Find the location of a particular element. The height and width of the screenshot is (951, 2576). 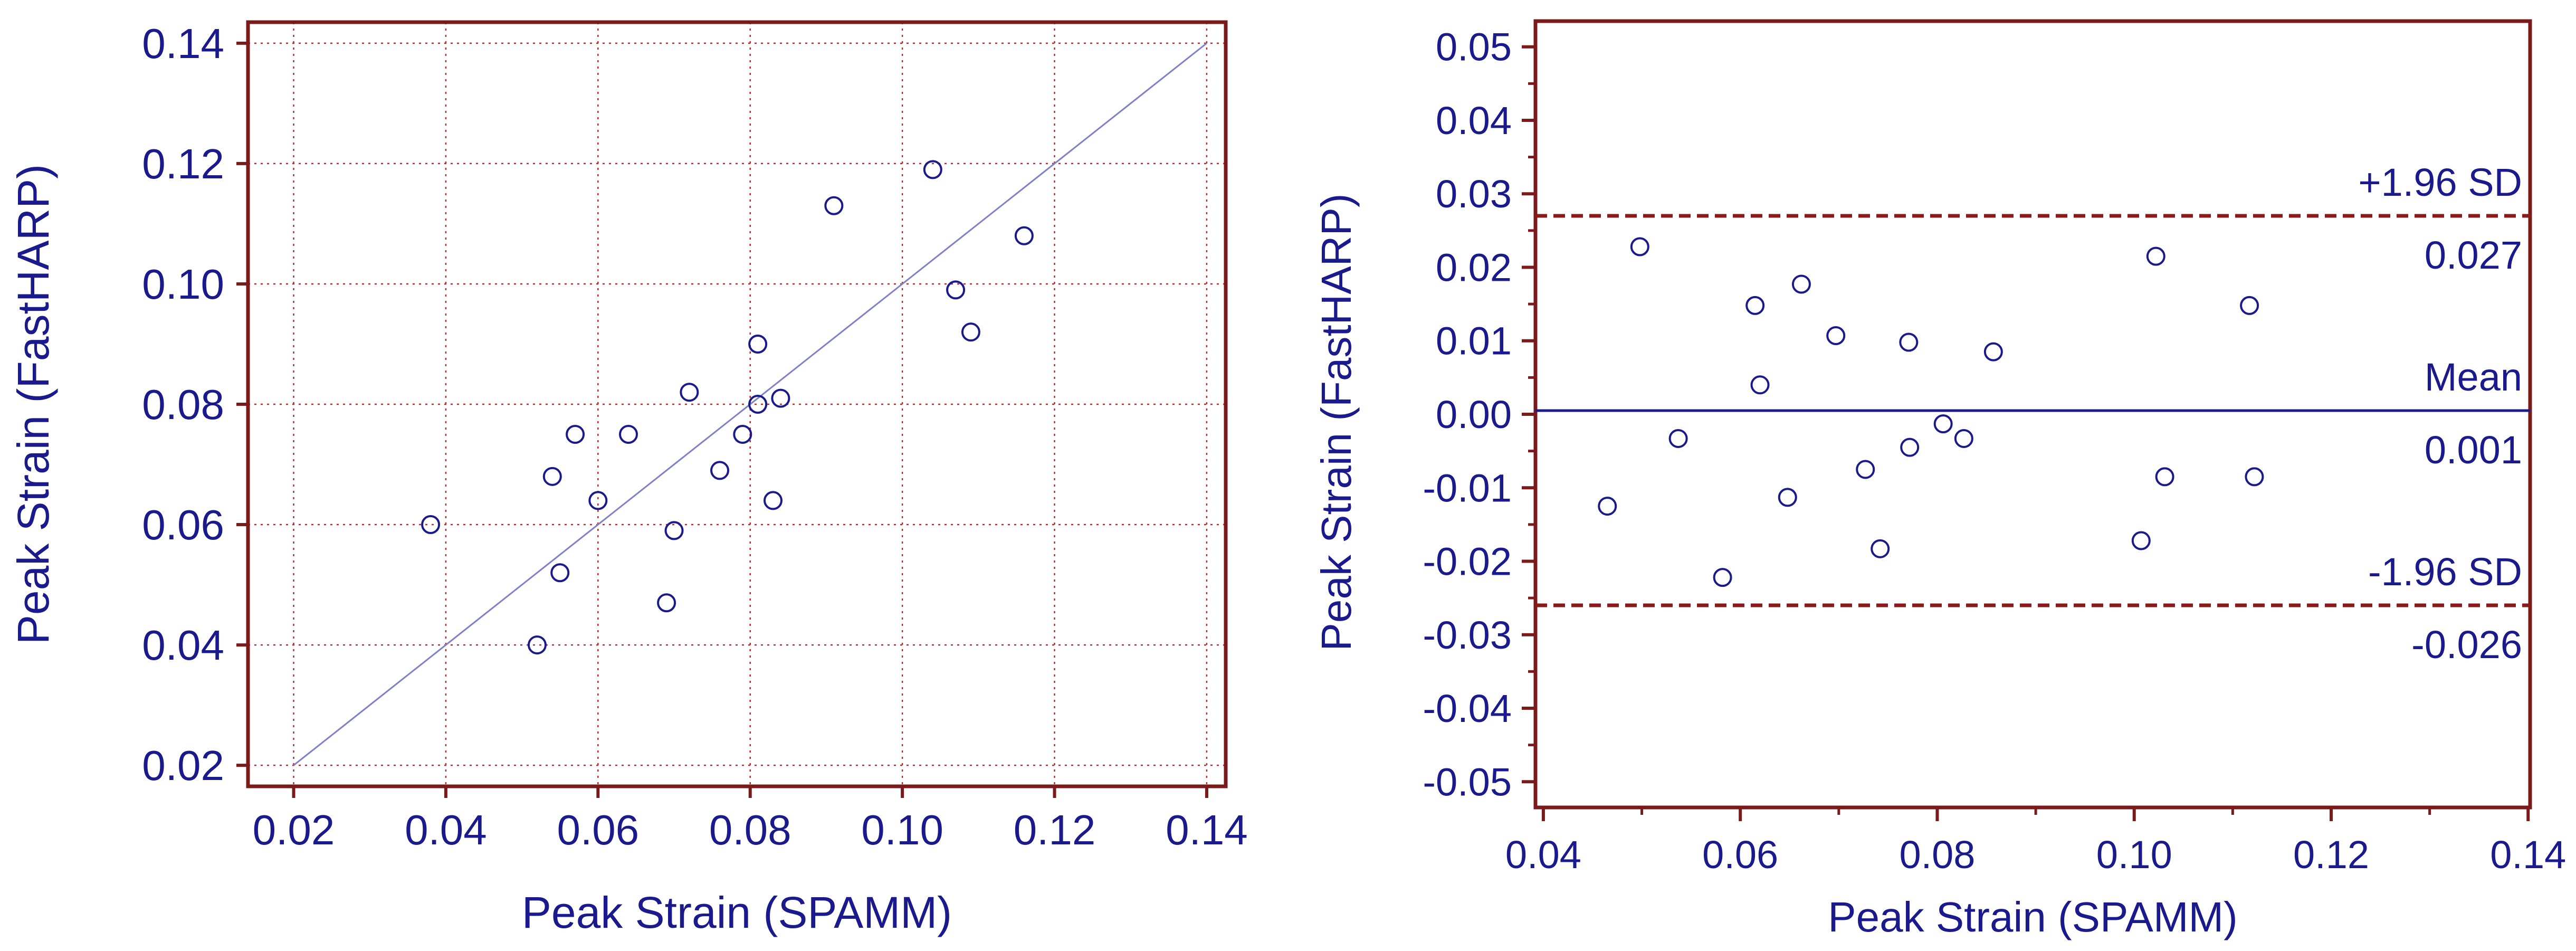

y-tick-label: -0.01 is located at coordinates (1467, 488).